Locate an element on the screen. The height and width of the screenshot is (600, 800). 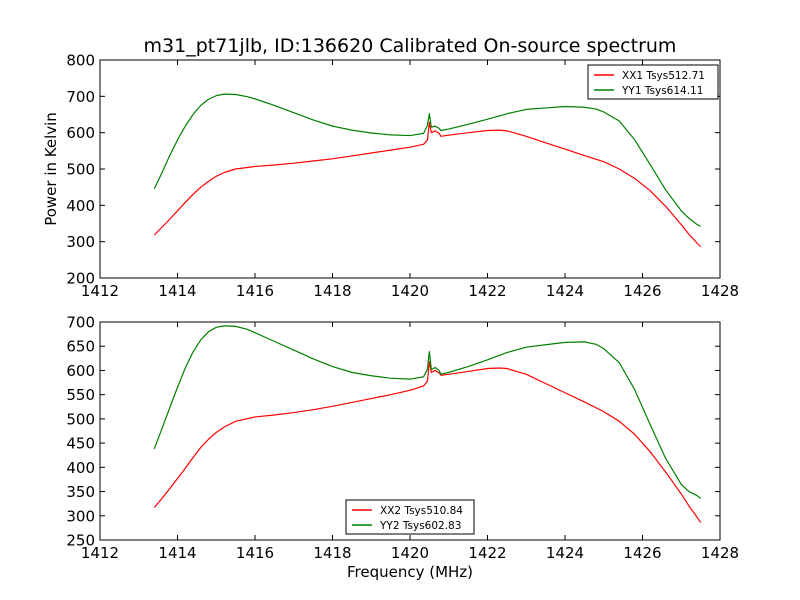
legend: XX2 Tsys510.84 YY2 Tsys602.83 is located at coordinates (410, 517).